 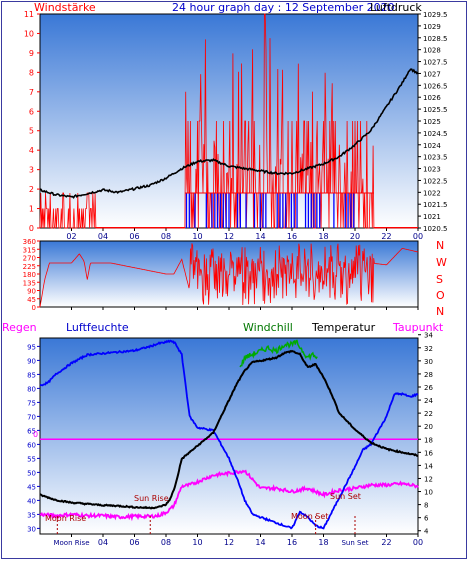 What do you see at coordinates (323, 236) in the screenshot?
I see `x-tick-label: 18` at bounding box center [323, 236].